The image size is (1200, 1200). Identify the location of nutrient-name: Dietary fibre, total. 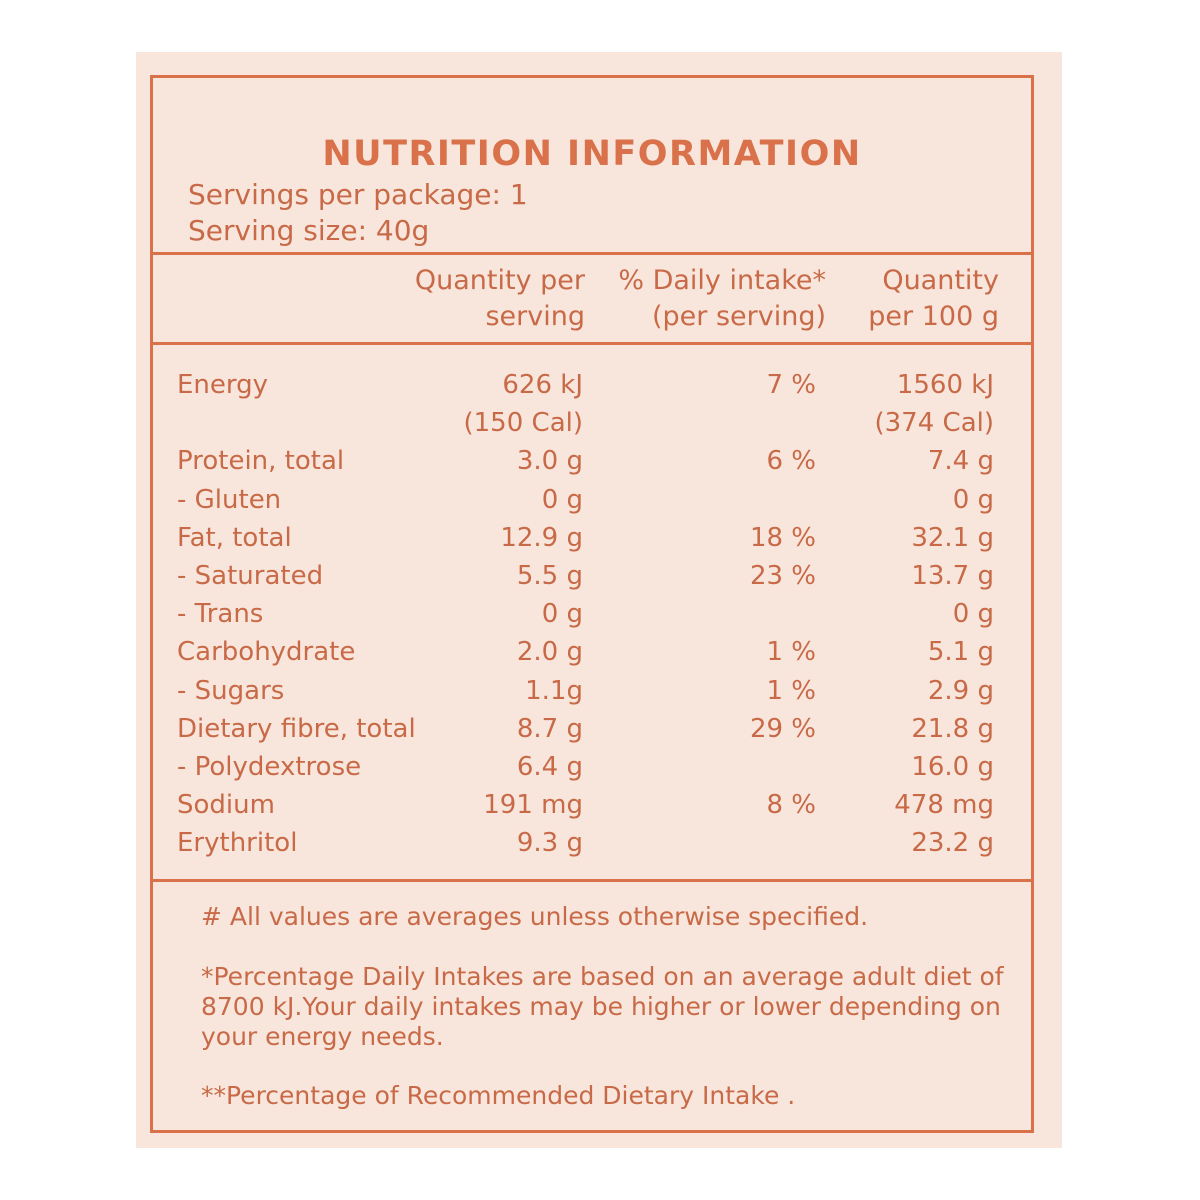
(296, 728).